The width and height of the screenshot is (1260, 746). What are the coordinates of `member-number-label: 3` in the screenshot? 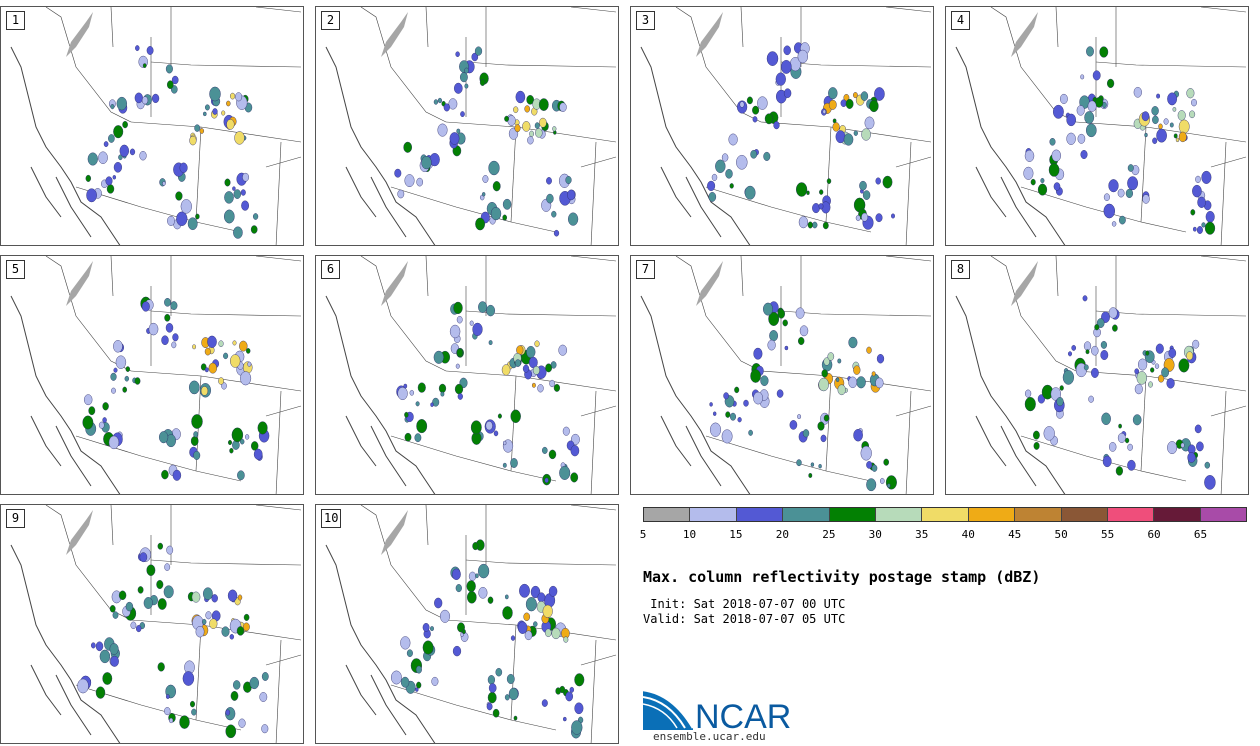 It's located at (645, 20).